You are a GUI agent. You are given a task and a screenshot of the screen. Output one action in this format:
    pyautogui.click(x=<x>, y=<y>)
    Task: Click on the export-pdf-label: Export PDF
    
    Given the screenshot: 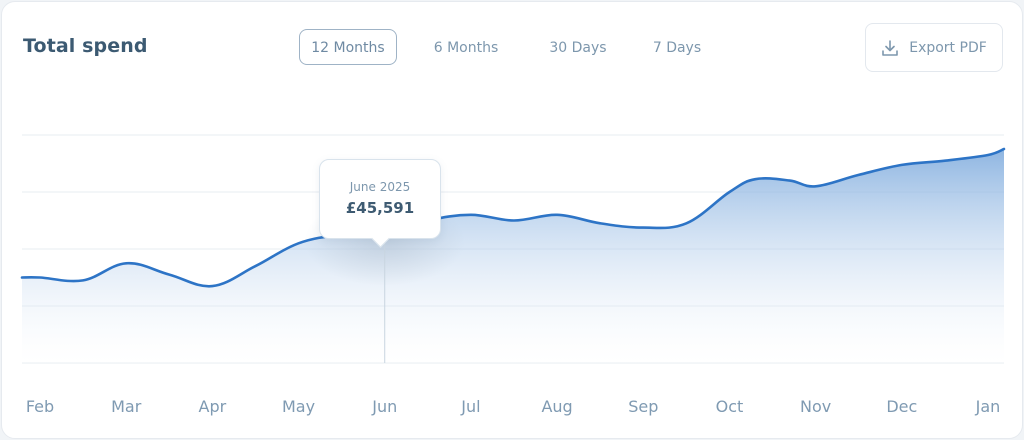 What is the action you would take?
    pyautogui.click(x=948, y=47)
    